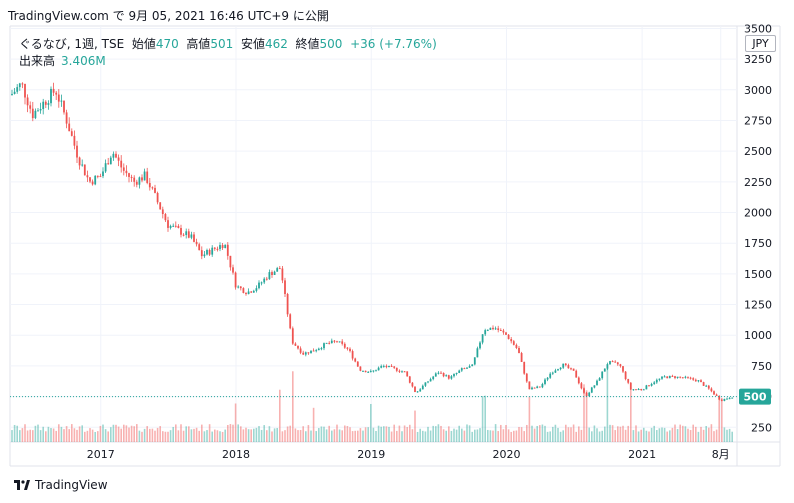  Describe the element at coordinates (755, 396) in the screenshot. I see `last-price-badge` at that location.